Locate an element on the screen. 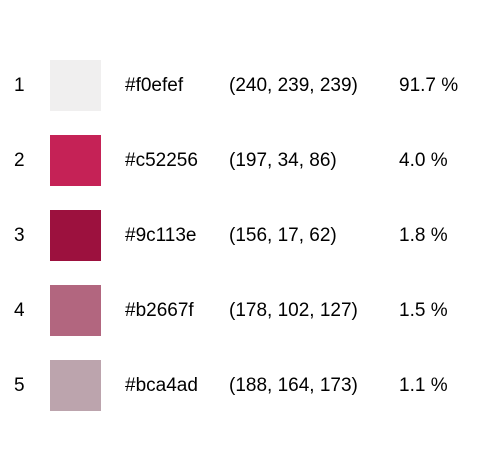 The width and height of the screenshot is (500, 450). palette-row: 3 #9c113e (156, 17, 62) 1.8 % is located at coordinates (250, 236).